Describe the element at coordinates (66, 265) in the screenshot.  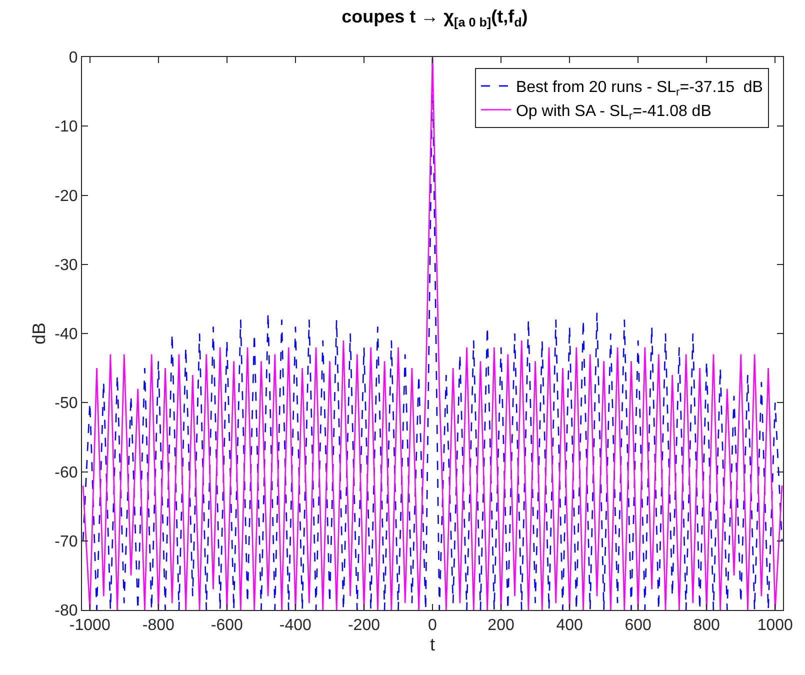
I see `y-tick-label: -30` at that location.